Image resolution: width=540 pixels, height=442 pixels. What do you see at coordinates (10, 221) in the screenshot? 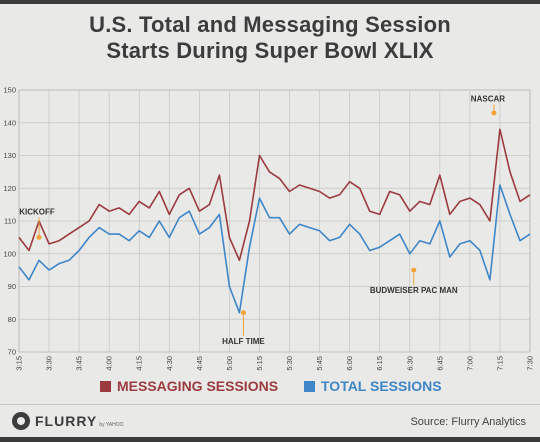
I see `y-tick-label: 110` at bounding box center [10, 221].